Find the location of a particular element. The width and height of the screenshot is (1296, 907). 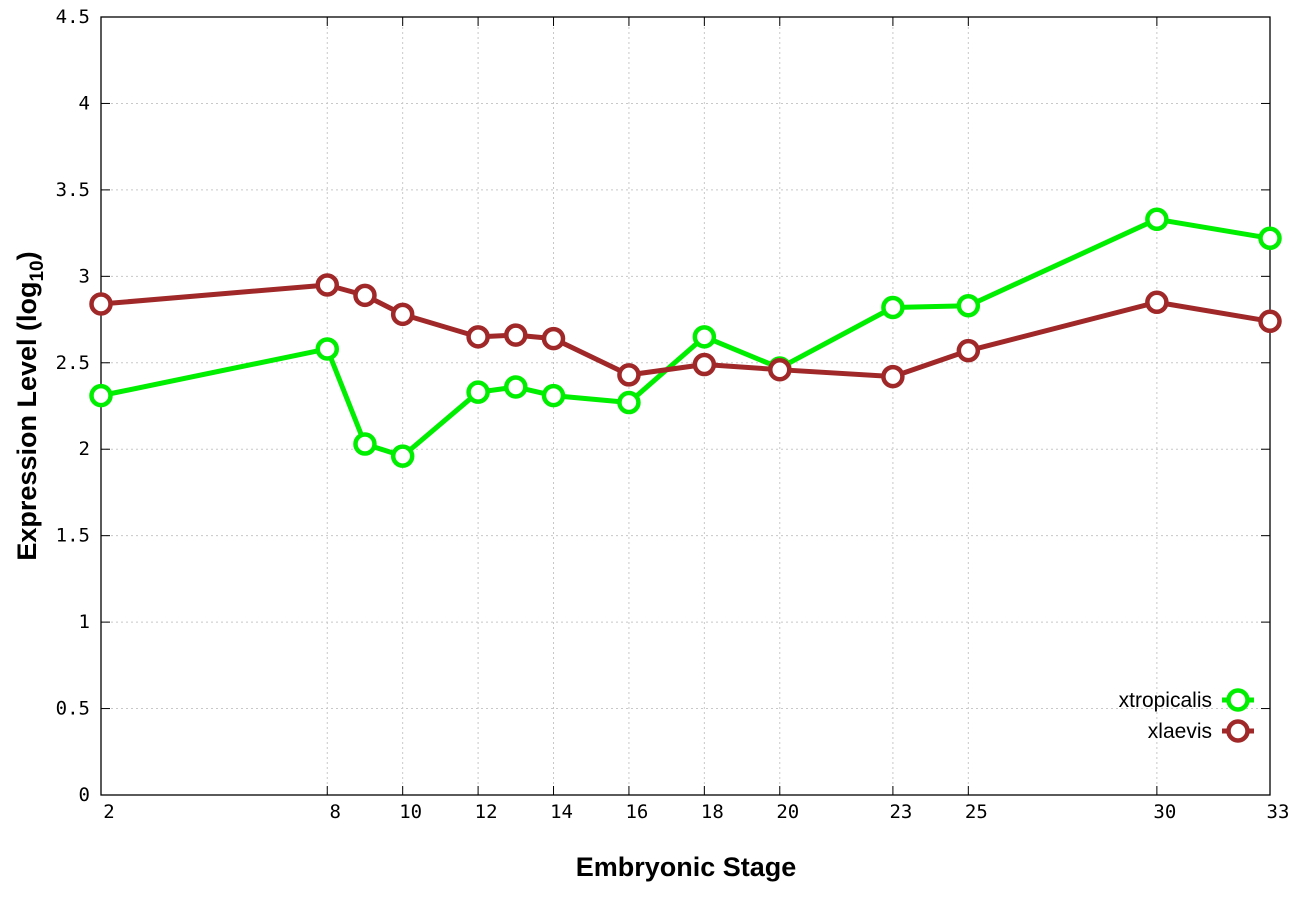

y-tick-label: 1.5 is located at coordinates (73, 536).